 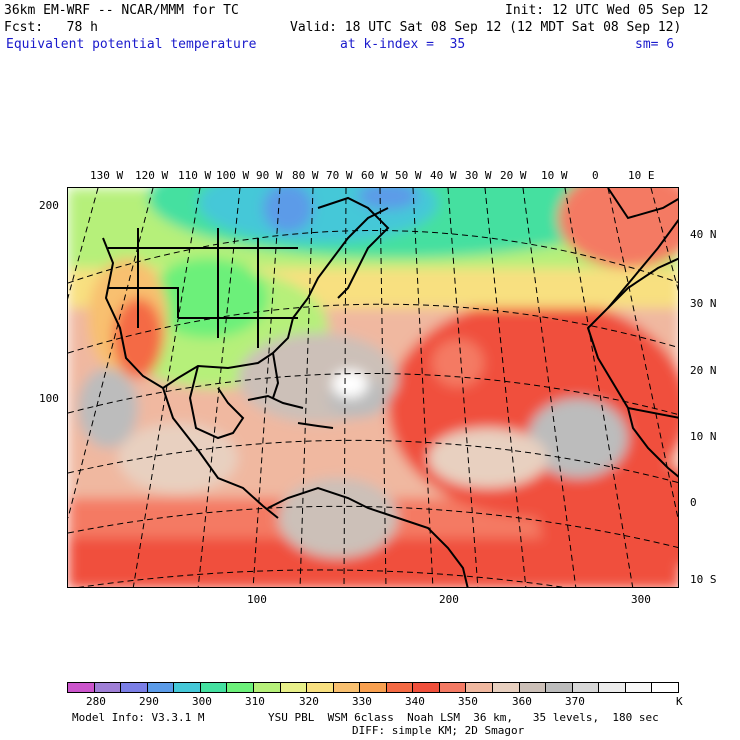 What do you see at coordinates (121, 10) in the screenshot?
I see `model-title: 36km EM-WRF -- NCAR/MMM for TC` at bounding box center [121, 10].